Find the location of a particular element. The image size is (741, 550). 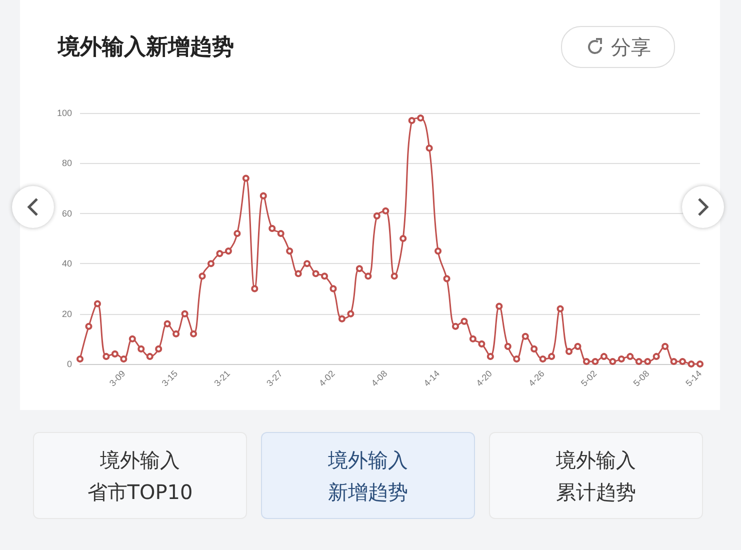

y-tick-label: 60 is located at coordinates (67, 213).